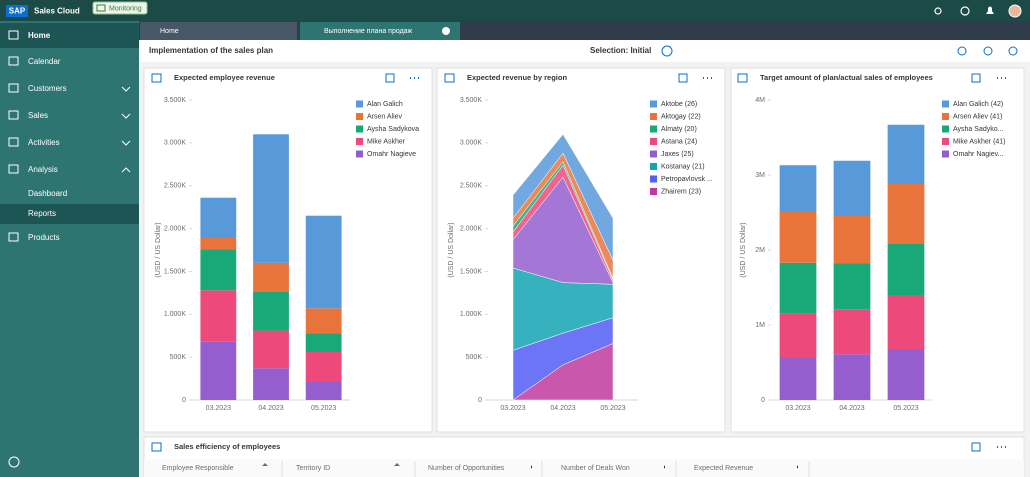  What do you see at coordinates (990, 10) in the screenshot?
I see `notification-icon` at bounding box center [990, 10].